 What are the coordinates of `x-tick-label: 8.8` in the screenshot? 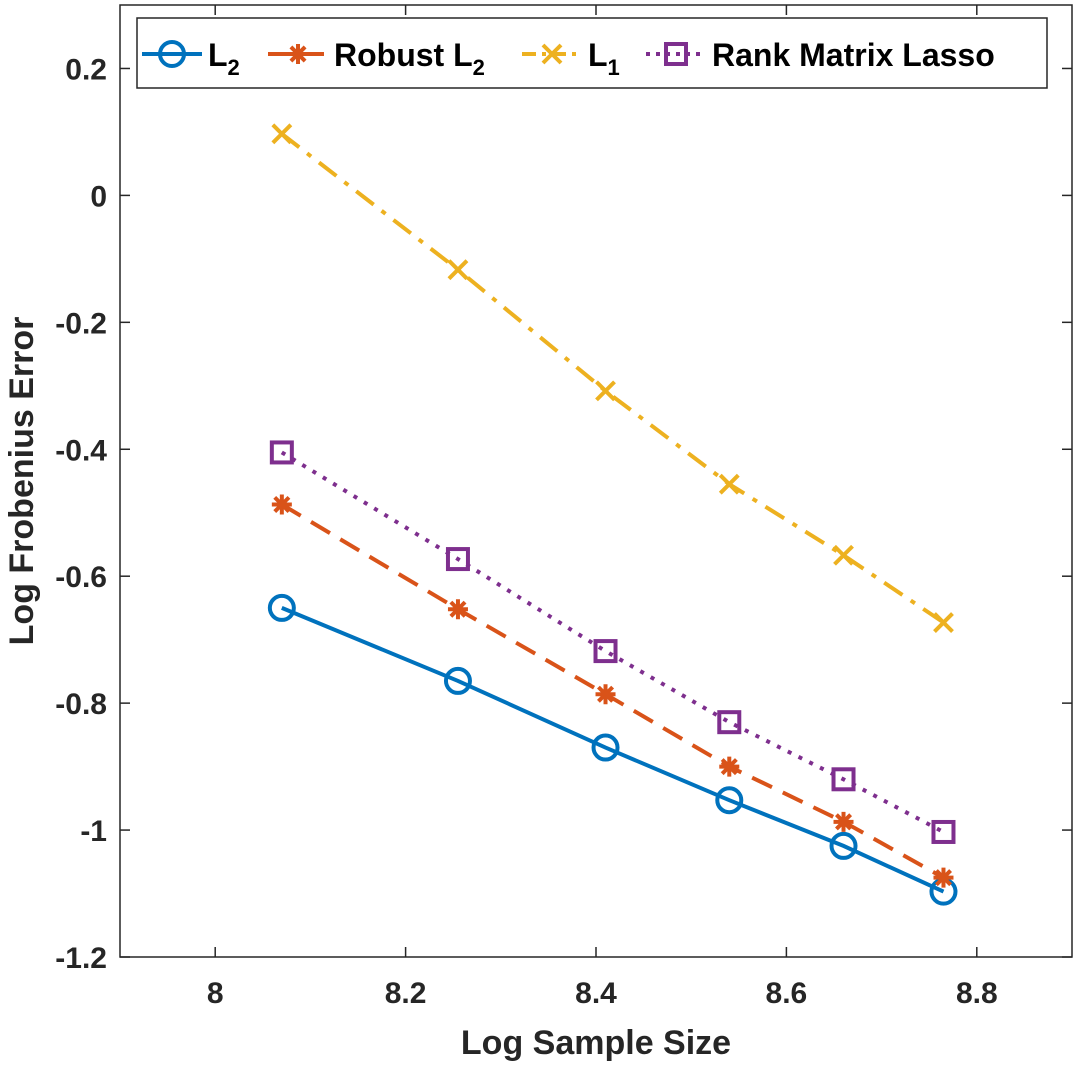 It's located at (977, 993).